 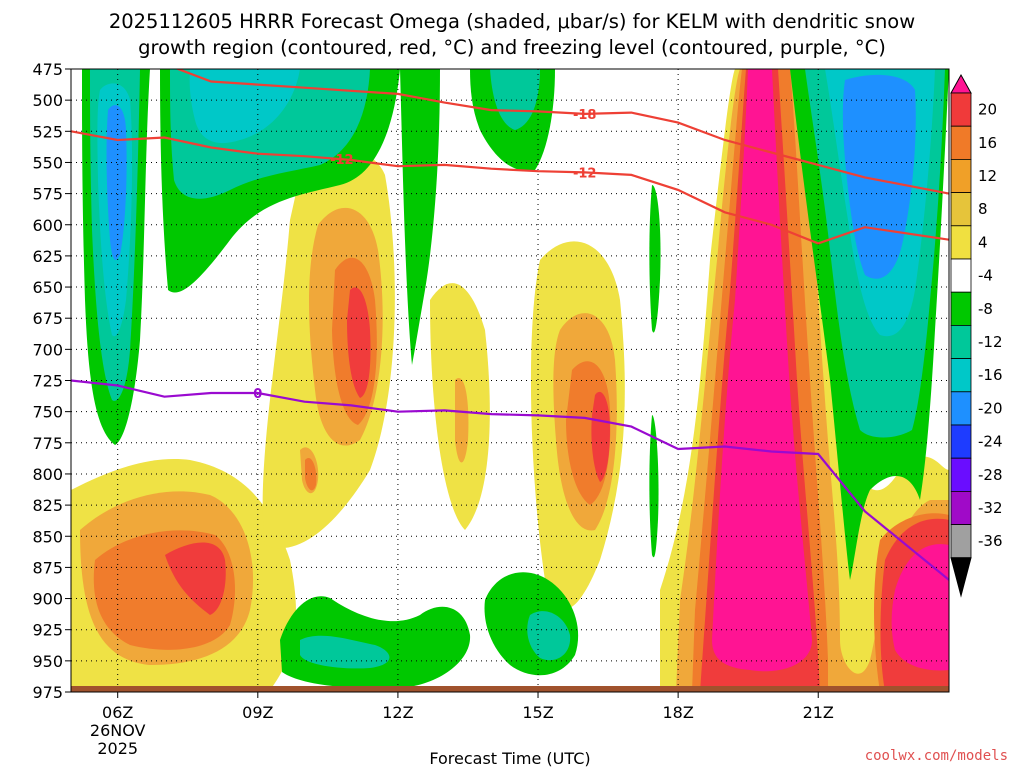 I want to click on colorbar-label: 16, so click(x=987, y=143).